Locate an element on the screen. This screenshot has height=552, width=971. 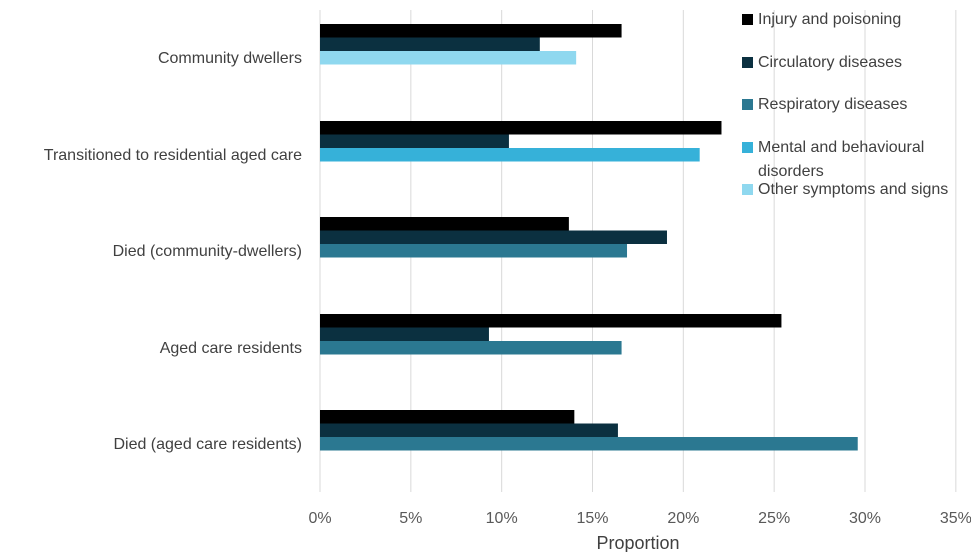
category-label: Community dwellers is located at coordinates (230, 58).